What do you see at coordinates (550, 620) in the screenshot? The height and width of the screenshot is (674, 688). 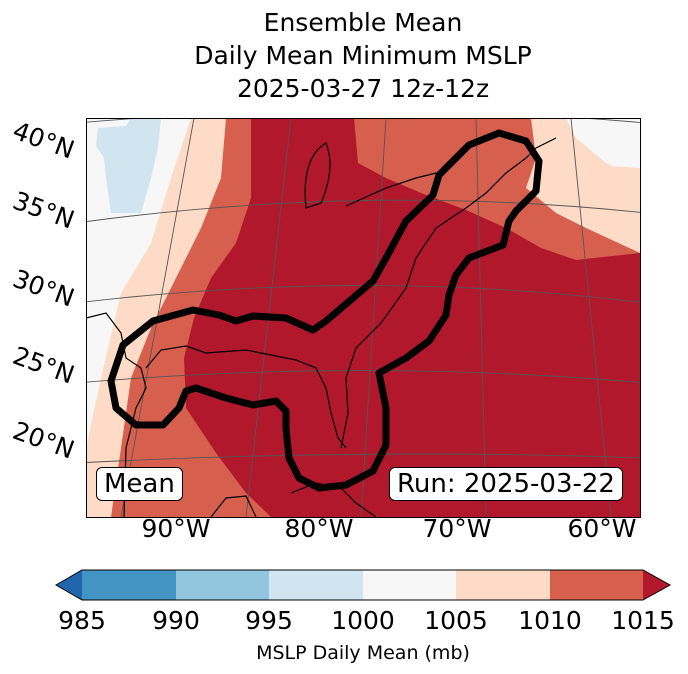 I see `colorbar-tick-1010: 1010` at bounding box center [550, 620].